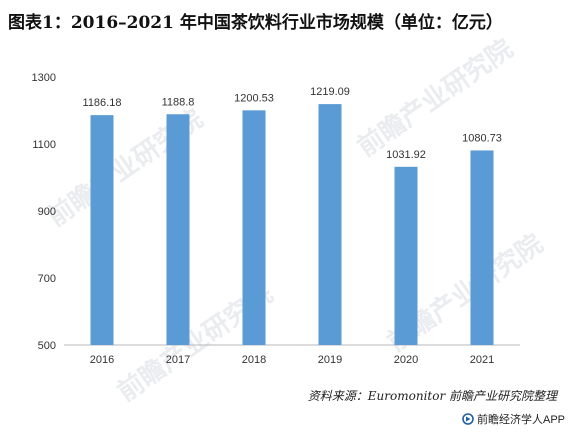  What do you see at coordinates (468, 419) in the screenshot?
I see `brand-logo-icon` at bounding box center [468, 419].